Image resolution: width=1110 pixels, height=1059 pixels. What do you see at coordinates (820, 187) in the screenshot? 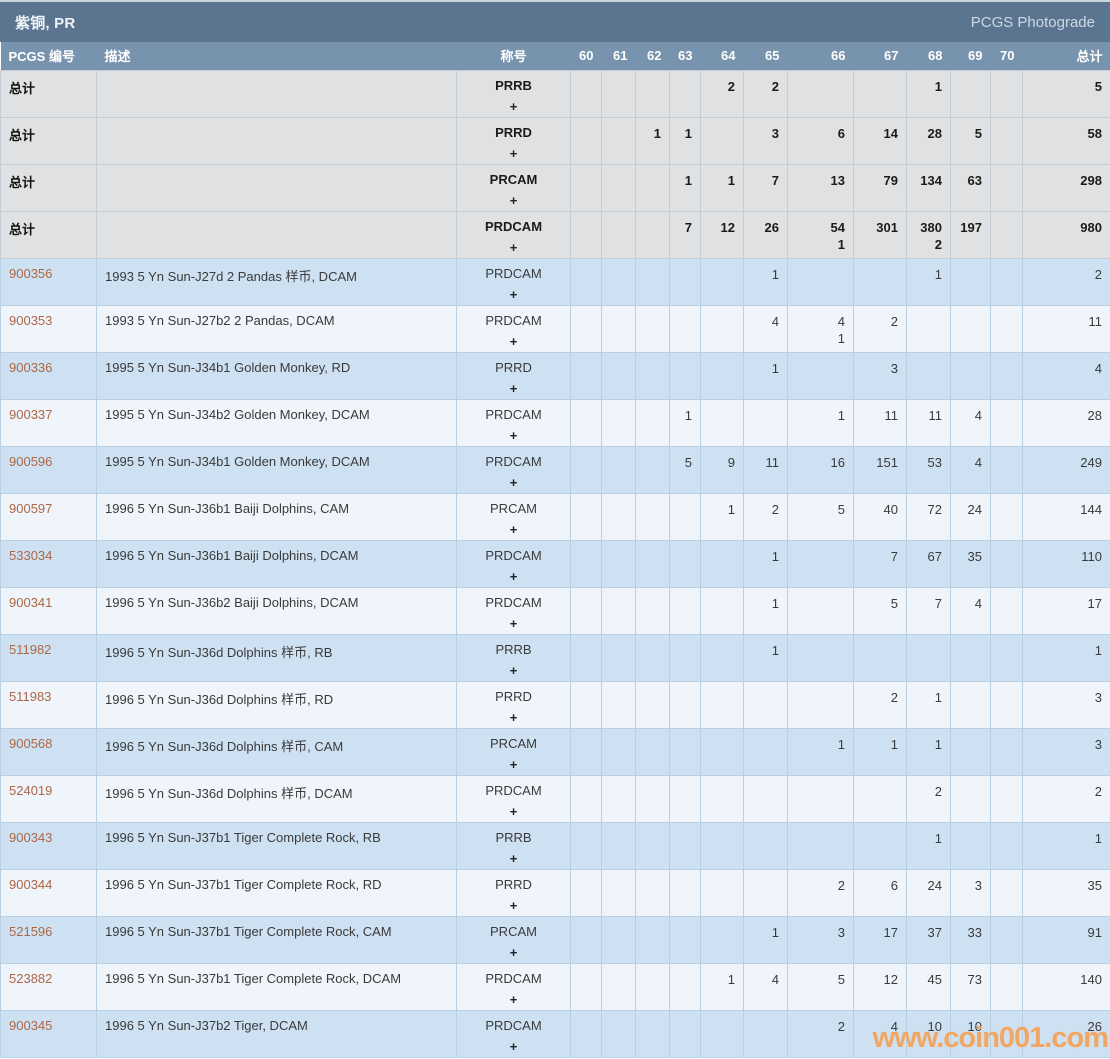
I see `grade-66-cell: 13` at bounding box center [820, 187].